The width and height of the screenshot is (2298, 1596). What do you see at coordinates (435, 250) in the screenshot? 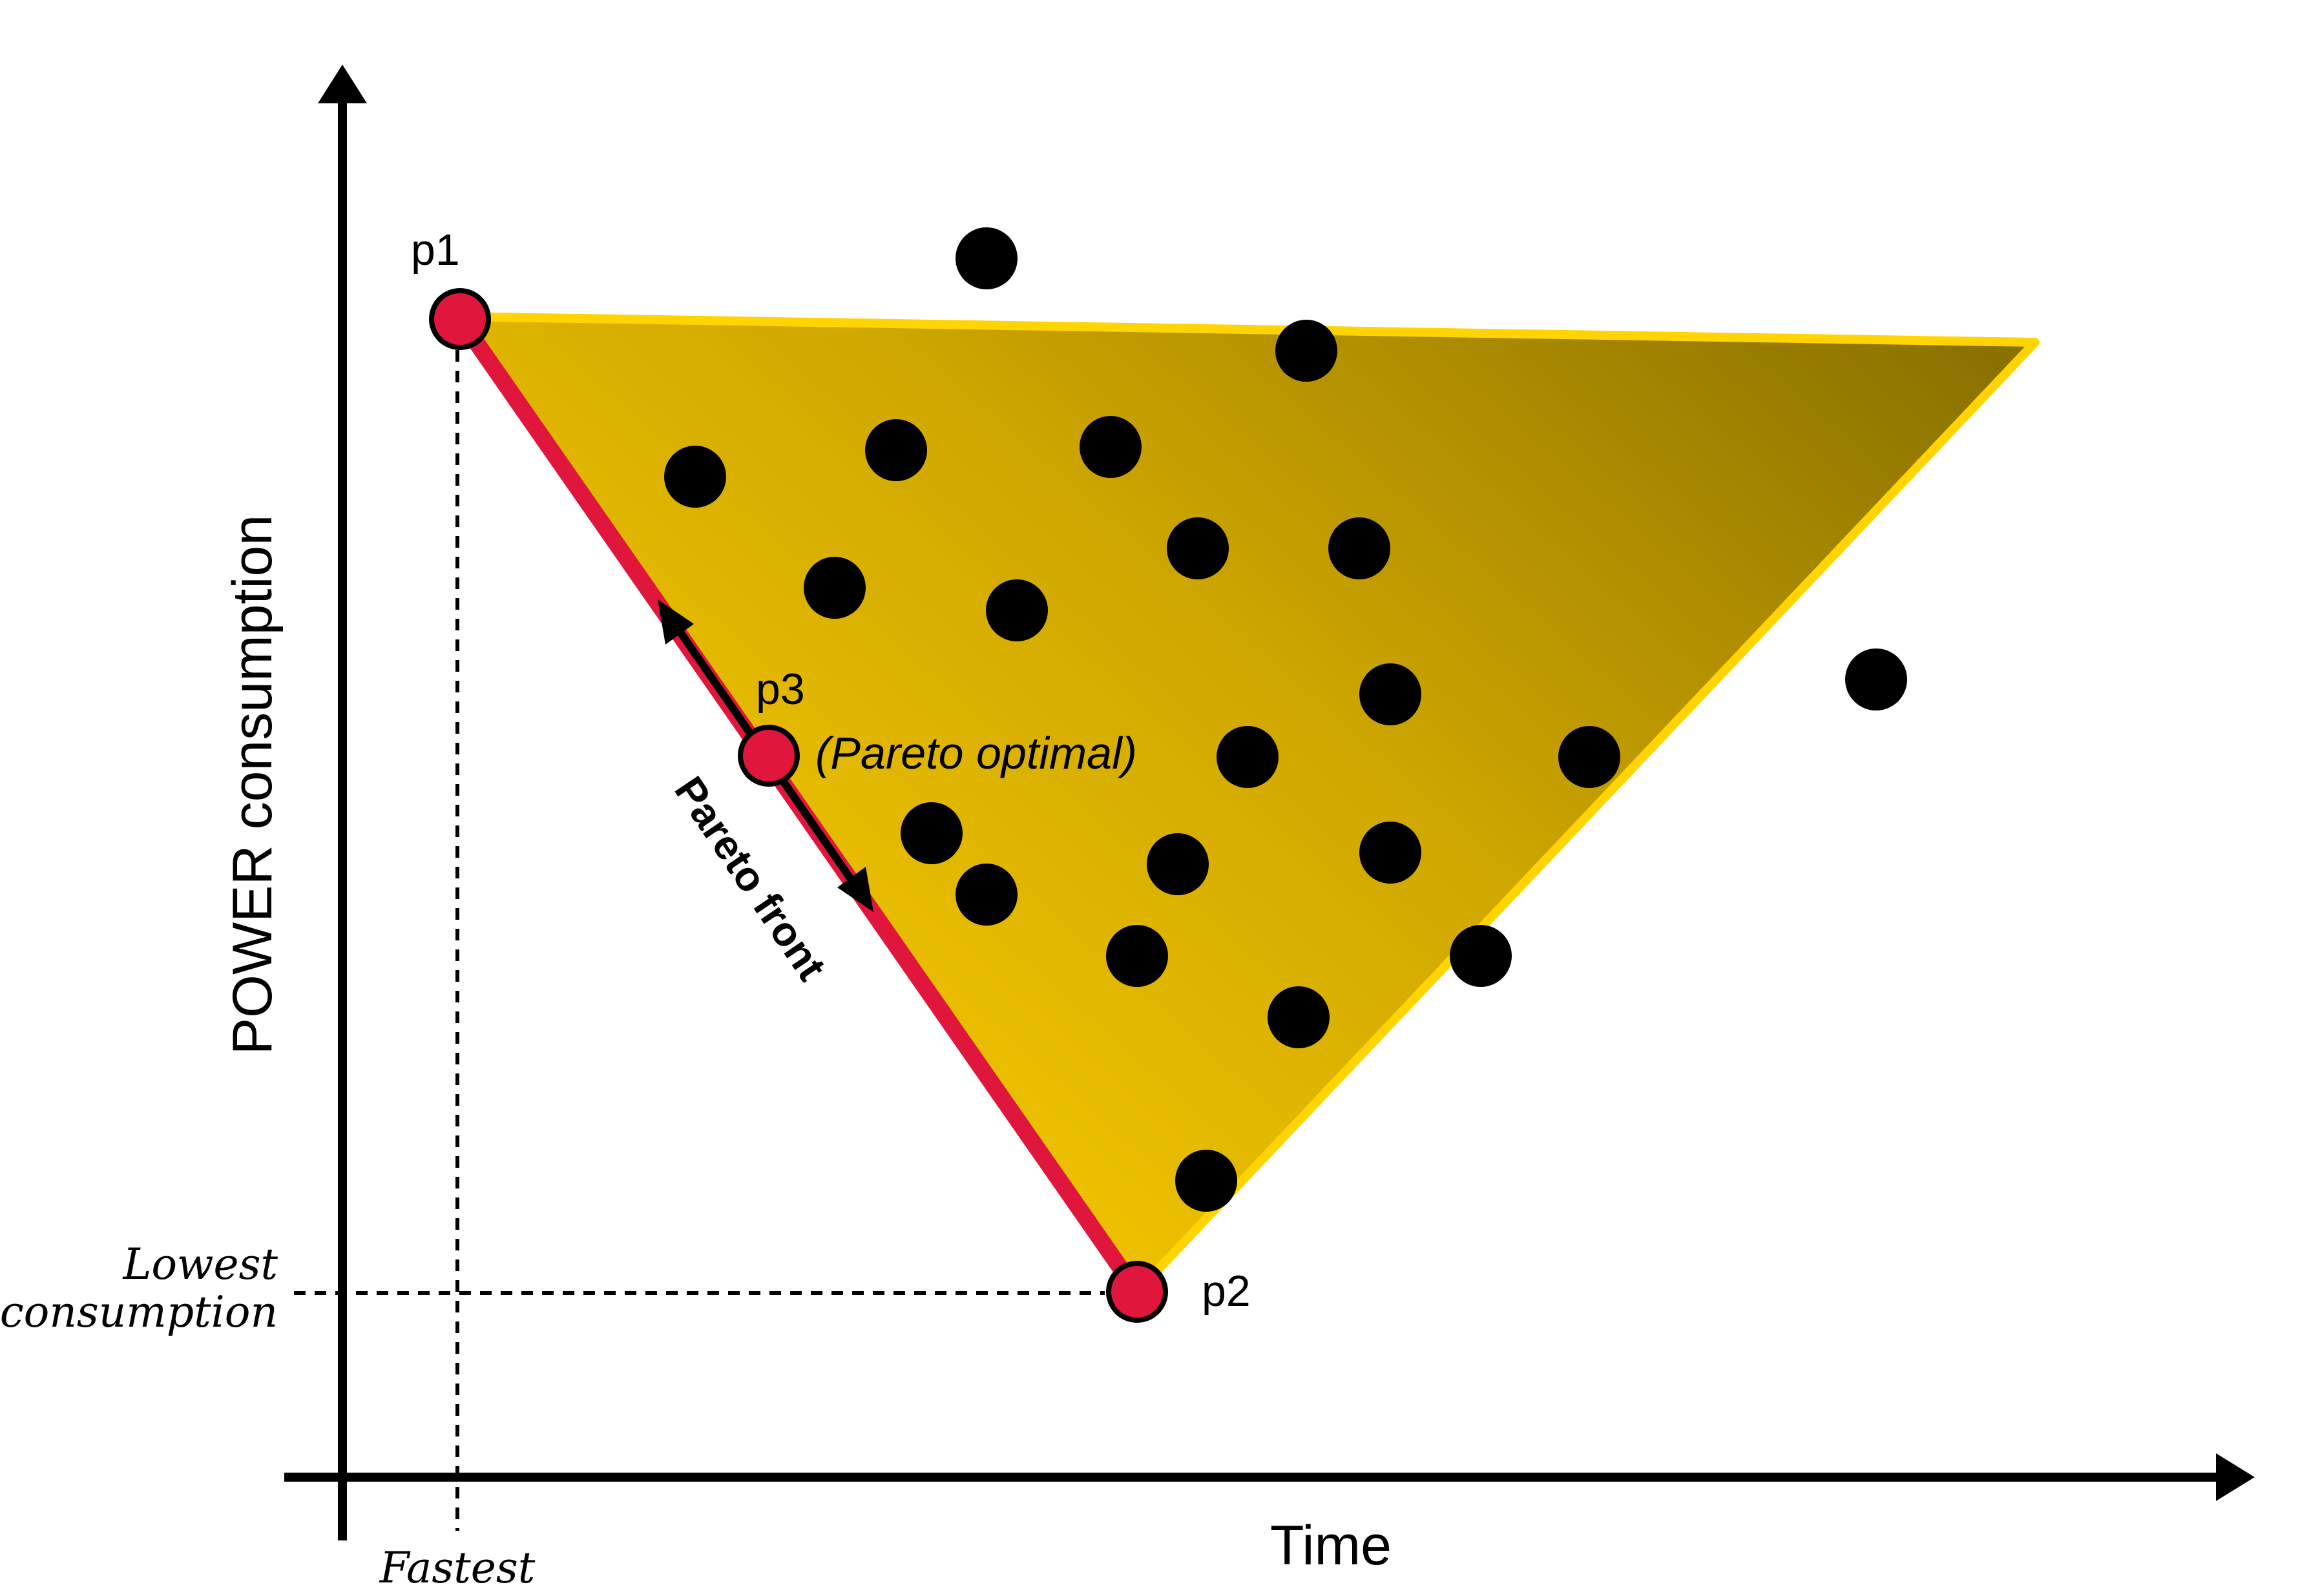
I see `label-p1: p1` at bounding box center [435, 250].